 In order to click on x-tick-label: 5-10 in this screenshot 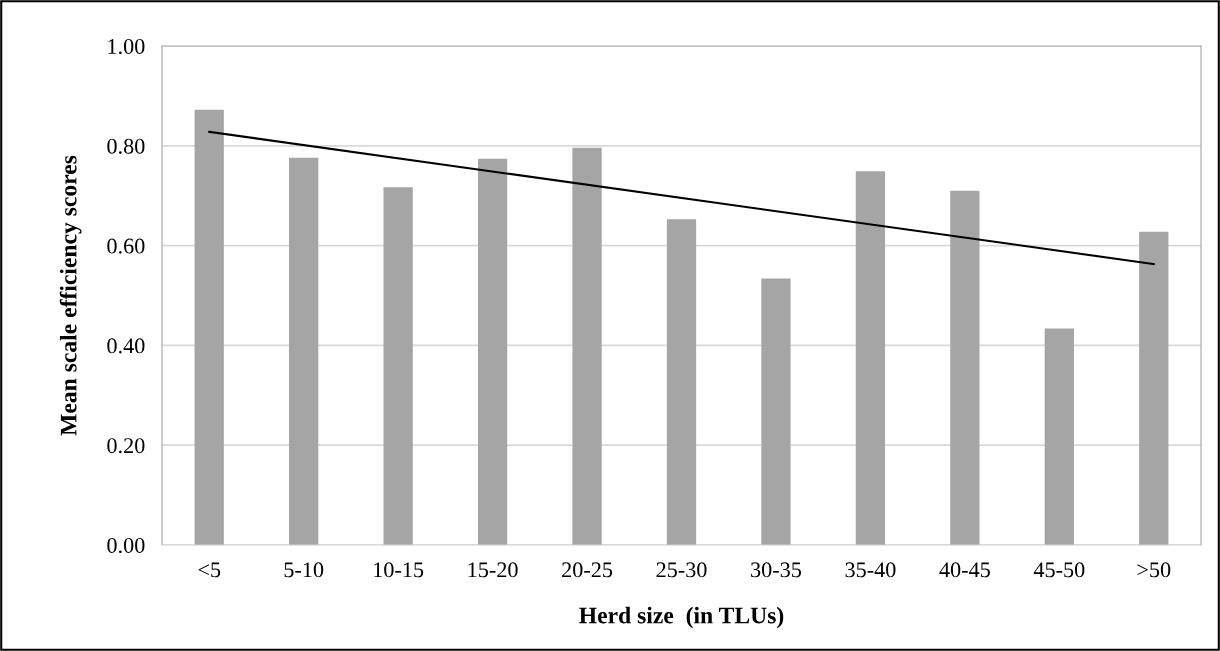, I will do `click(304, 570)`.